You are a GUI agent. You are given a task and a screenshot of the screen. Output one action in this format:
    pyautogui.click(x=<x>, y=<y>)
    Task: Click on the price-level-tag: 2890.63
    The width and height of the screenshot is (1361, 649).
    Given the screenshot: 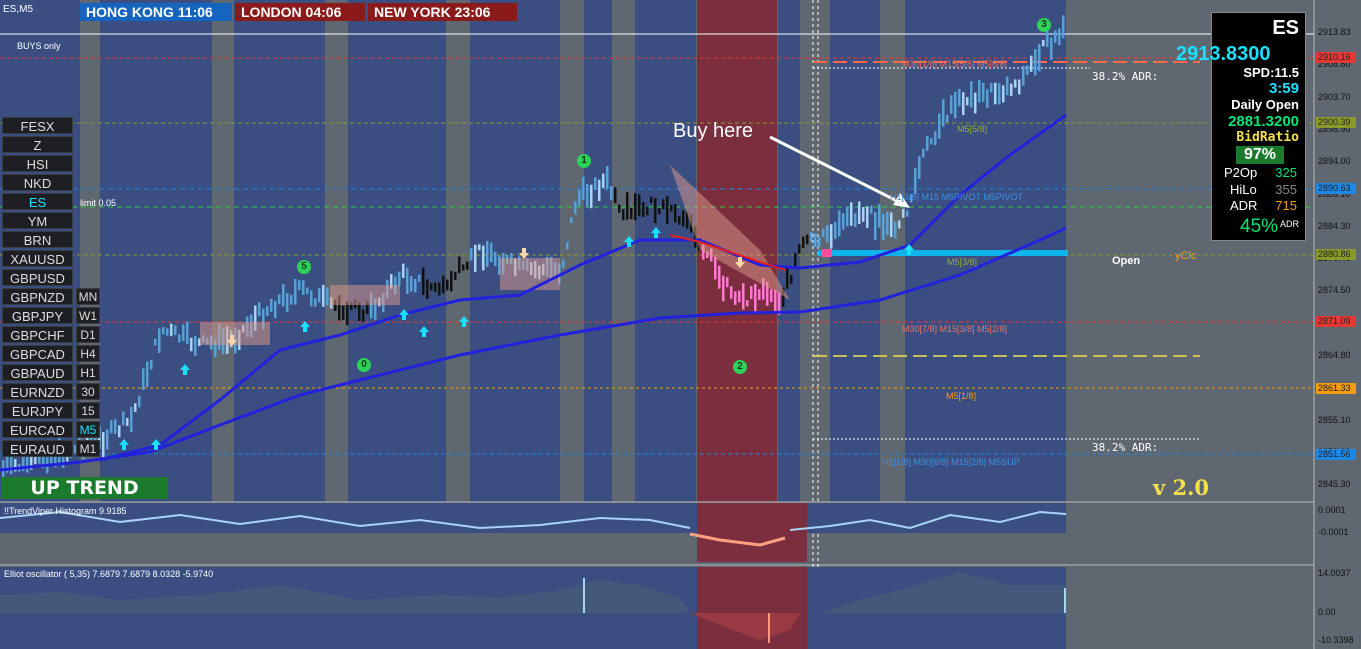 What is the action you would take?
    pyautogui.click(x=1336, y=188)
    